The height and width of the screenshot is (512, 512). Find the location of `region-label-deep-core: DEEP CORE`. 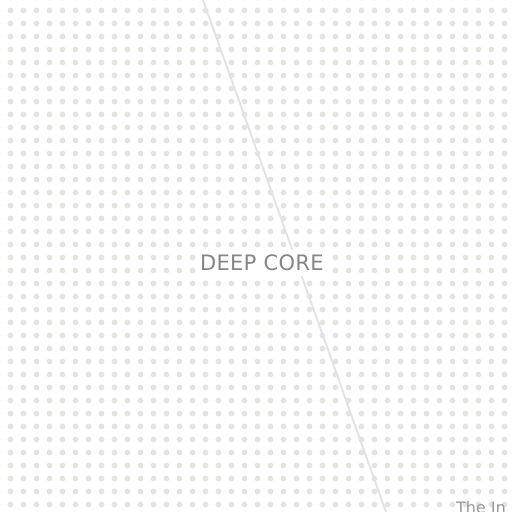

region-label-deep-core: DEEP CORE is located at coordinates (262, 263).